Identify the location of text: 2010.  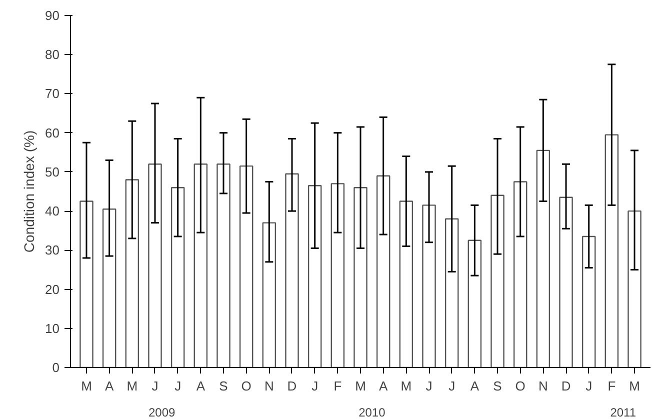
(372, 412).